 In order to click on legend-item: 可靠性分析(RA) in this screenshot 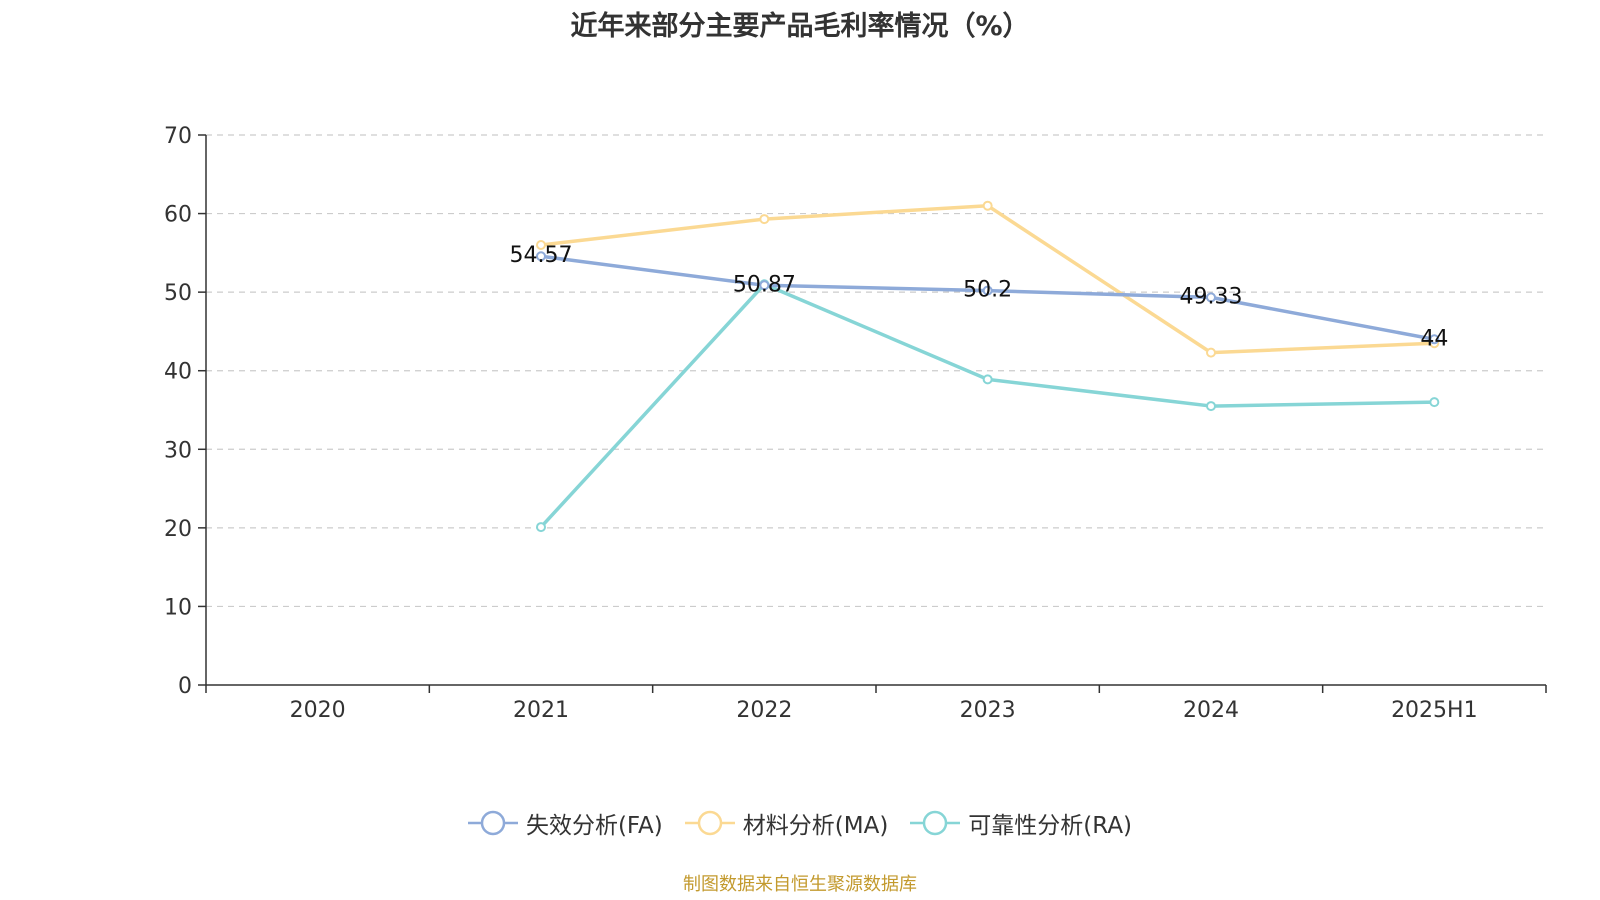, I will do `click(1021, 823)`.